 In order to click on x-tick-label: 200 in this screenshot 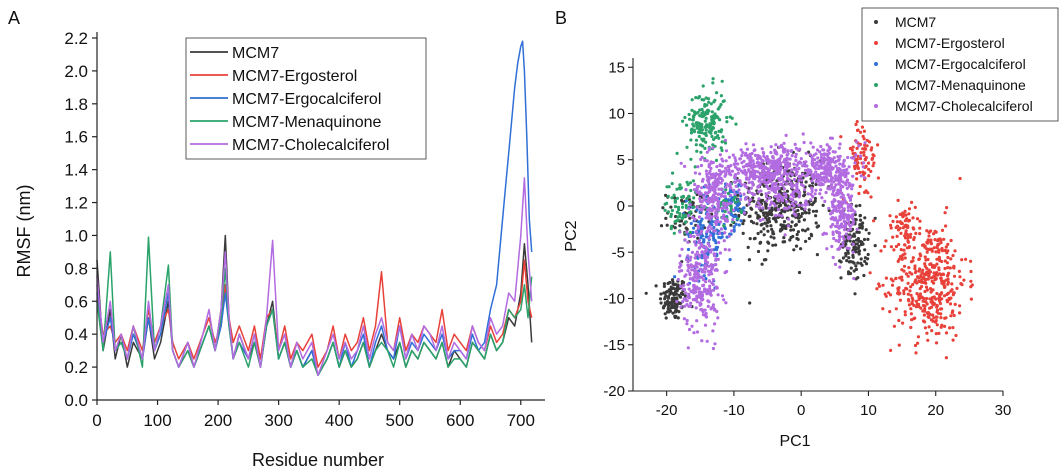, I will do `click(218, 420)`.